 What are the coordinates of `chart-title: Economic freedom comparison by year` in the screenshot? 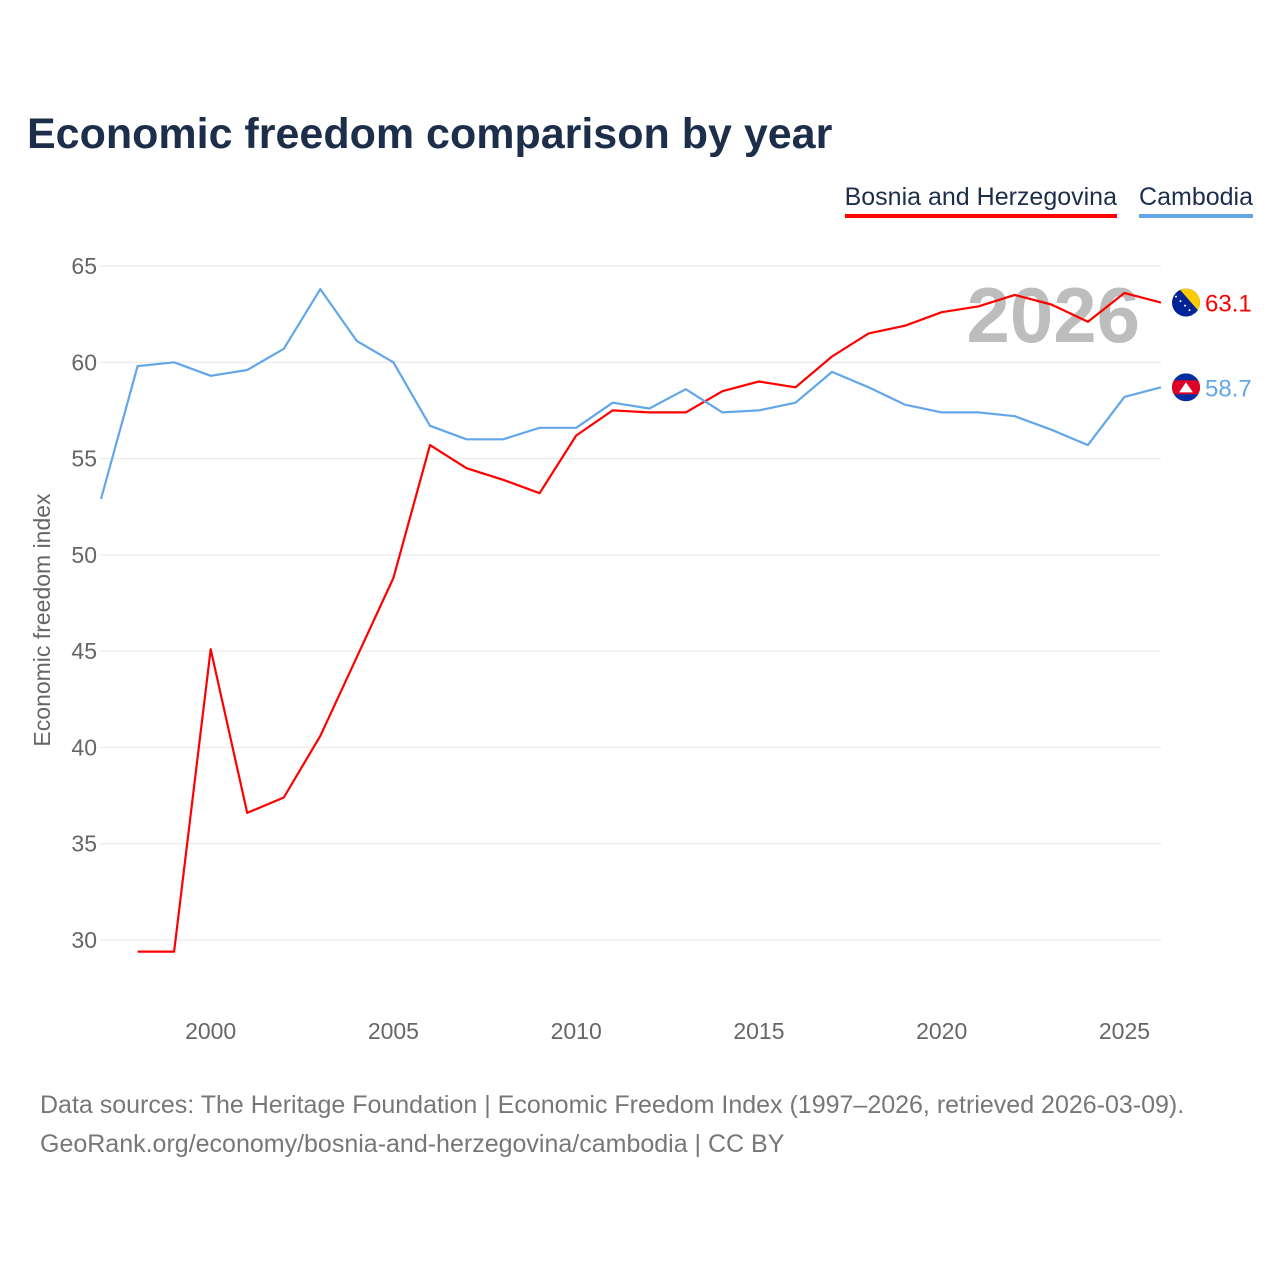 It's located at (430, 134).